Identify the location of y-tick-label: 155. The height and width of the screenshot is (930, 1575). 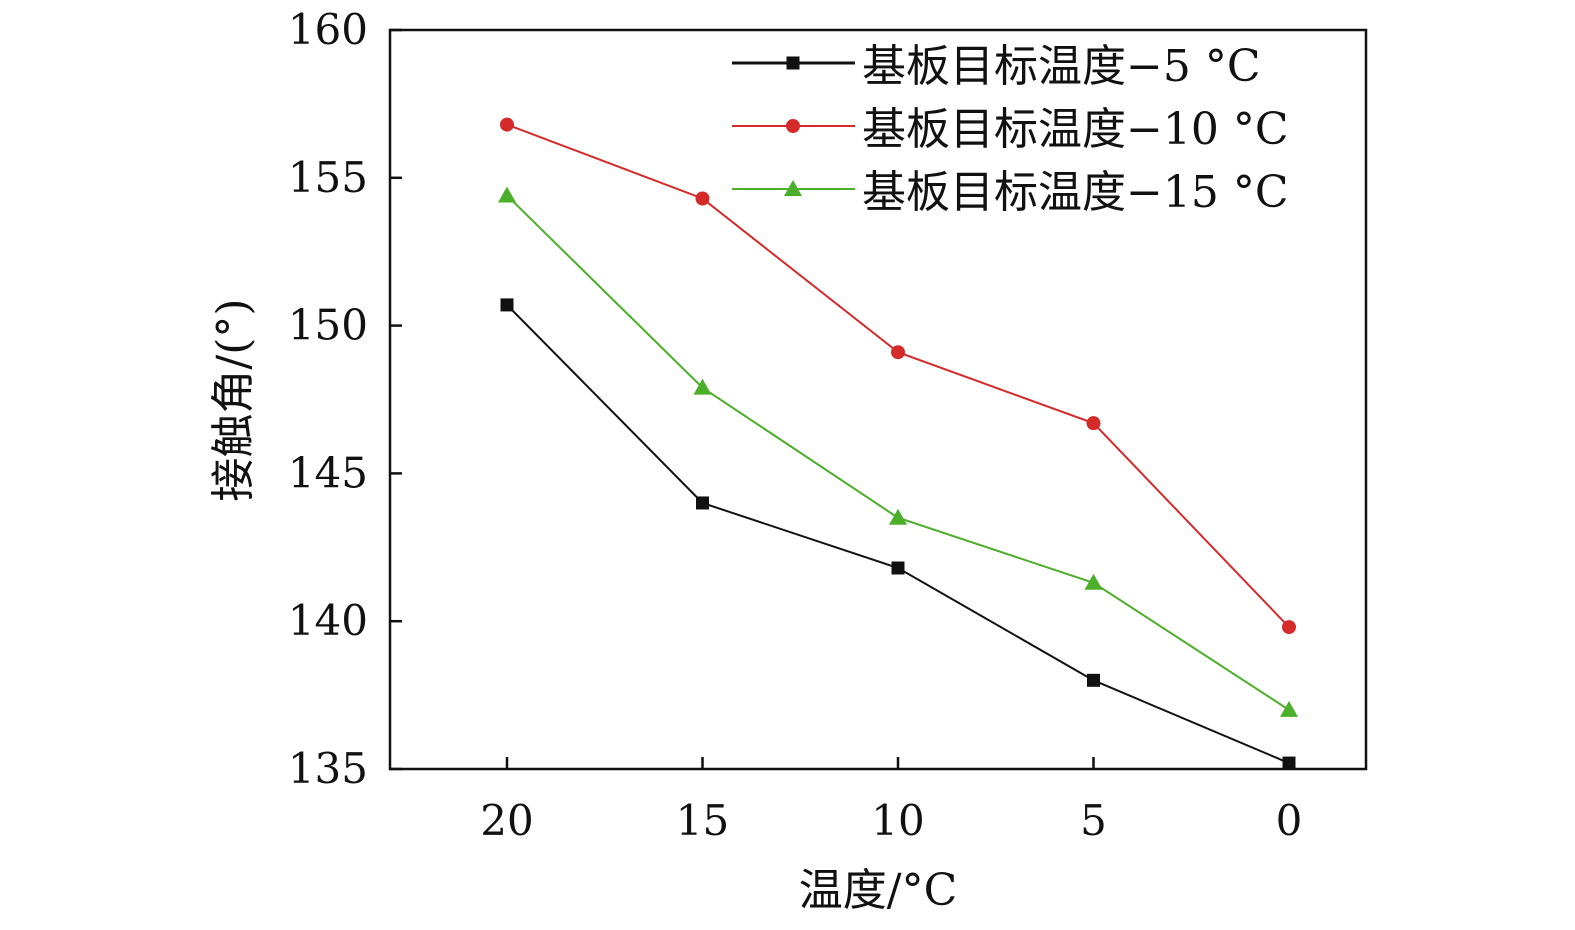
(328, 177).